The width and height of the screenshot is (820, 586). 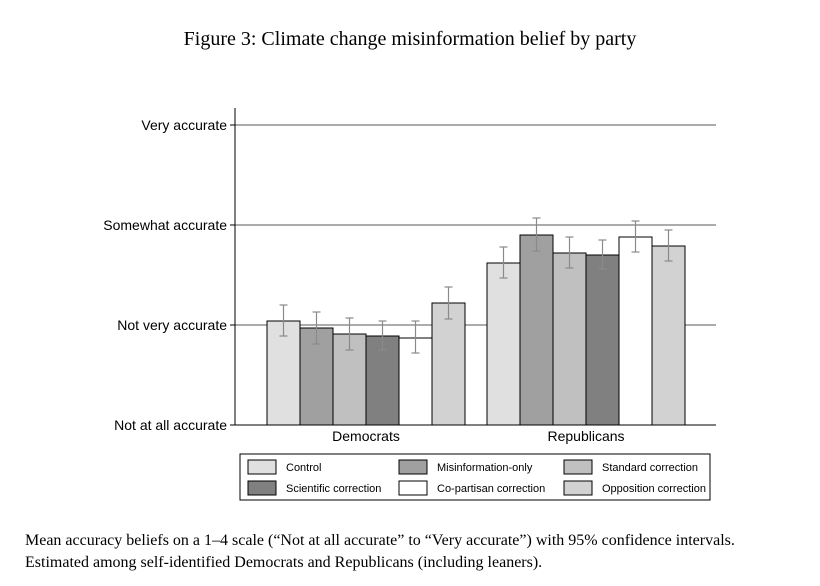 What do you see at coordinates (654, 489) in the screenshot?
I see `legend-label: Opposition correction` at bounding box center [654, 489].